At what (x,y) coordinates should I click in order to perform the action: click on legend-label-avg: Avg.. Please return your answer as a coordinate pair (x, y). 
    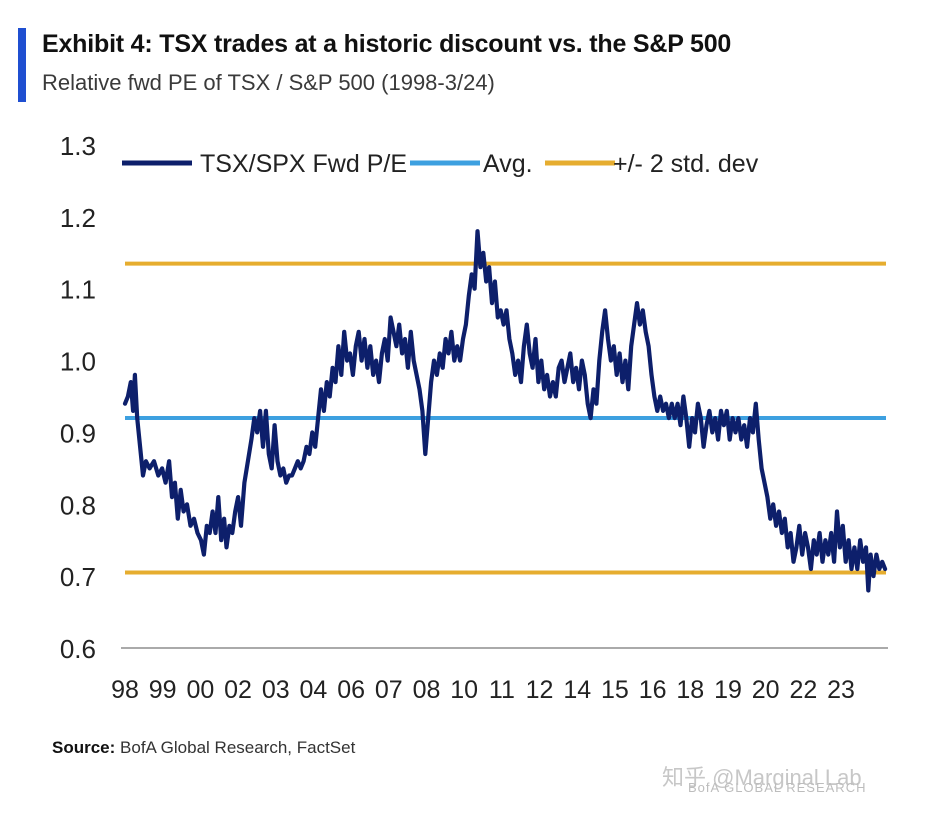
    Looking at the image, I should click on (508, 164).